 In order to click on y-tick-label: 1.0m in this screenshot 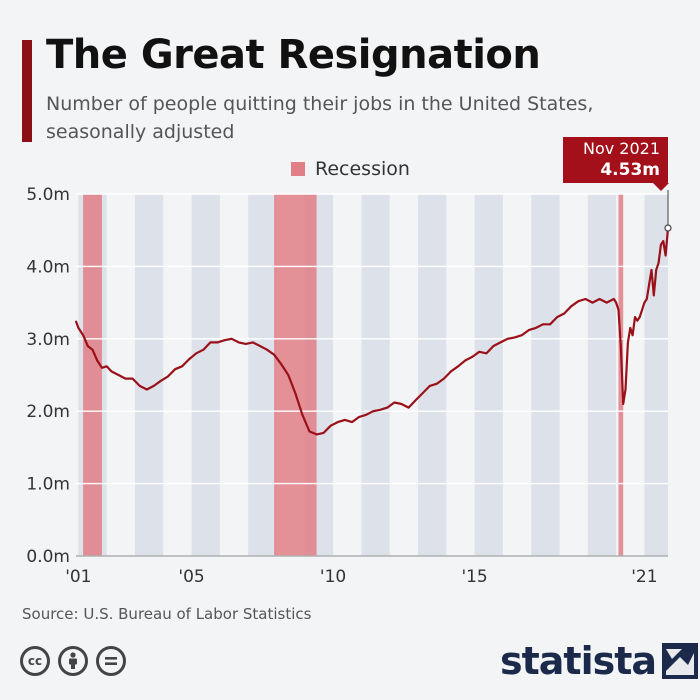, I will do `click(48, 485)`.